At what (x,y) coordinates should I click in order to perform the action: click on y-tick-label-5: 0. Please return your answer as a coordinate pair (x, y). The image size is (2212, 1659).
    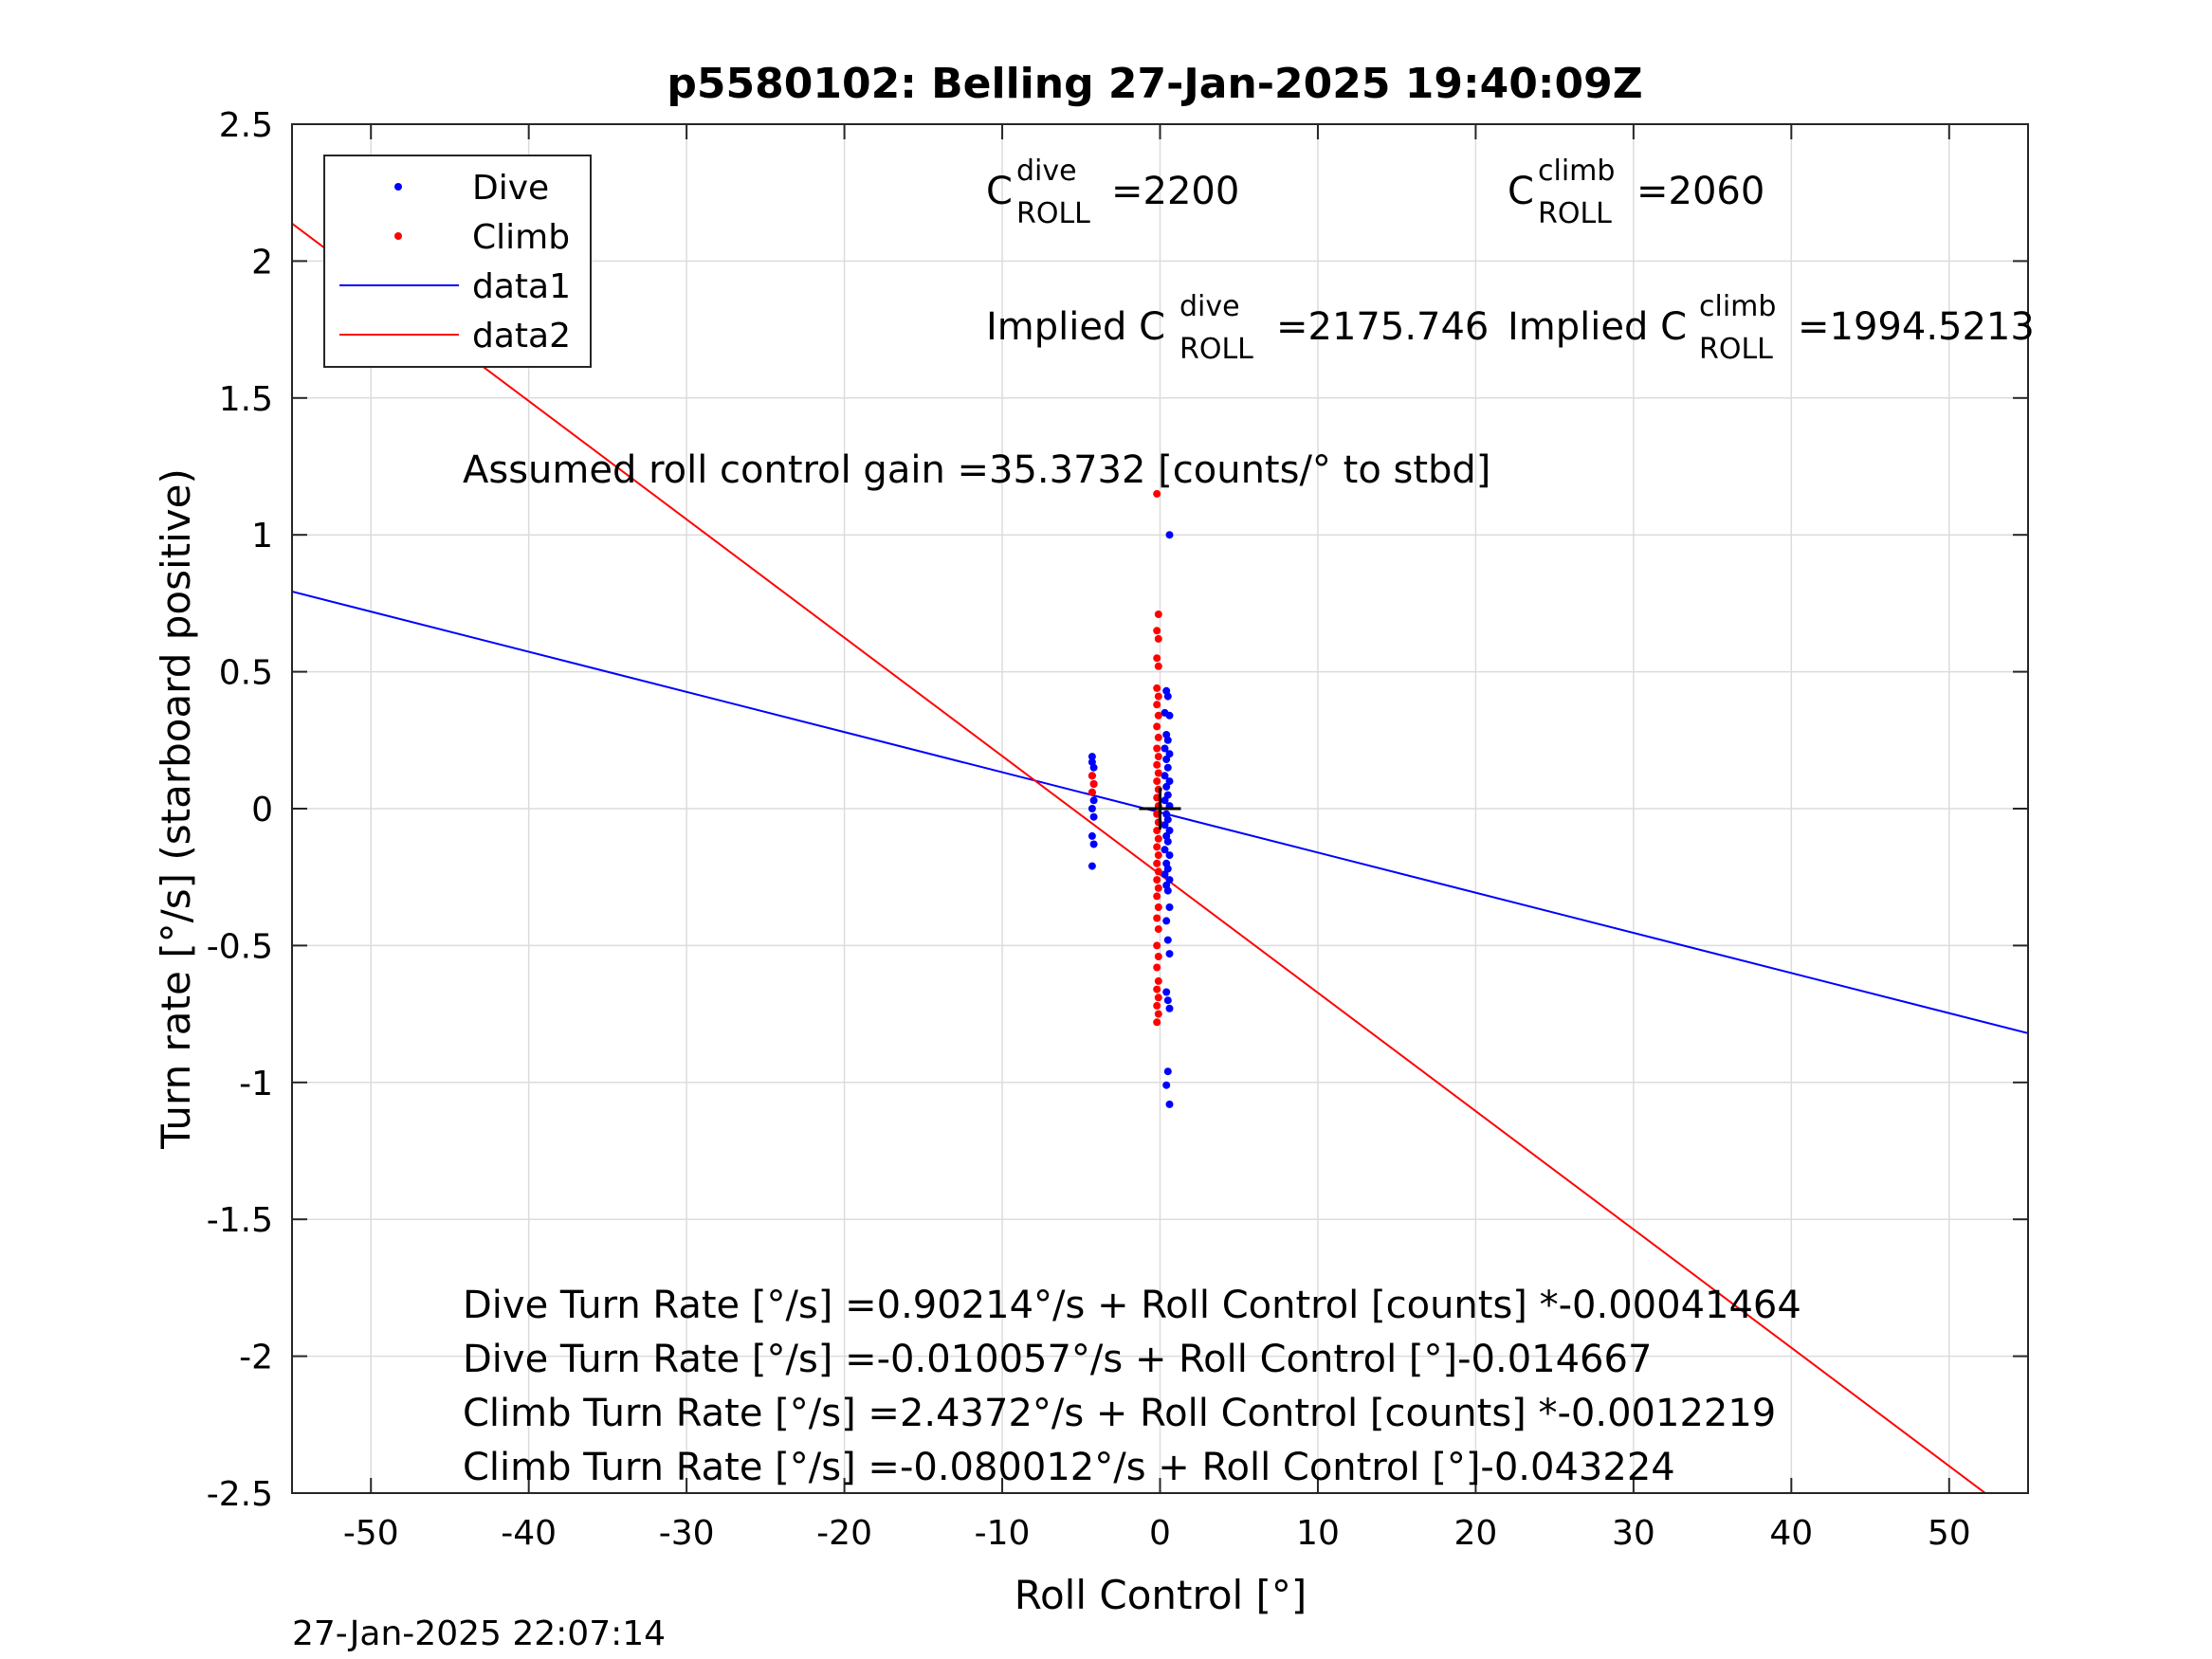
    Looking at the image, I should click on (262, 810).